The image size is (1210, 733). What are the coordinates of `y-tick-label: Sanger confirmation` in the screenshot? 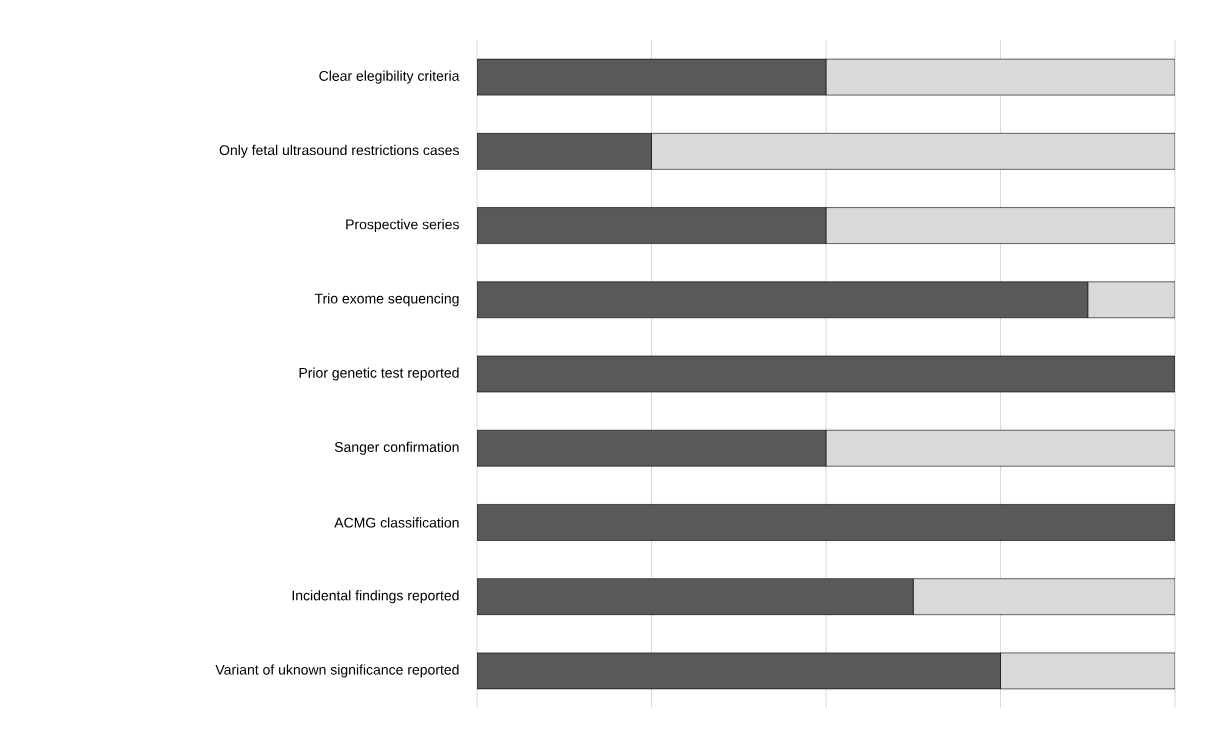 It's located at (396, 448).